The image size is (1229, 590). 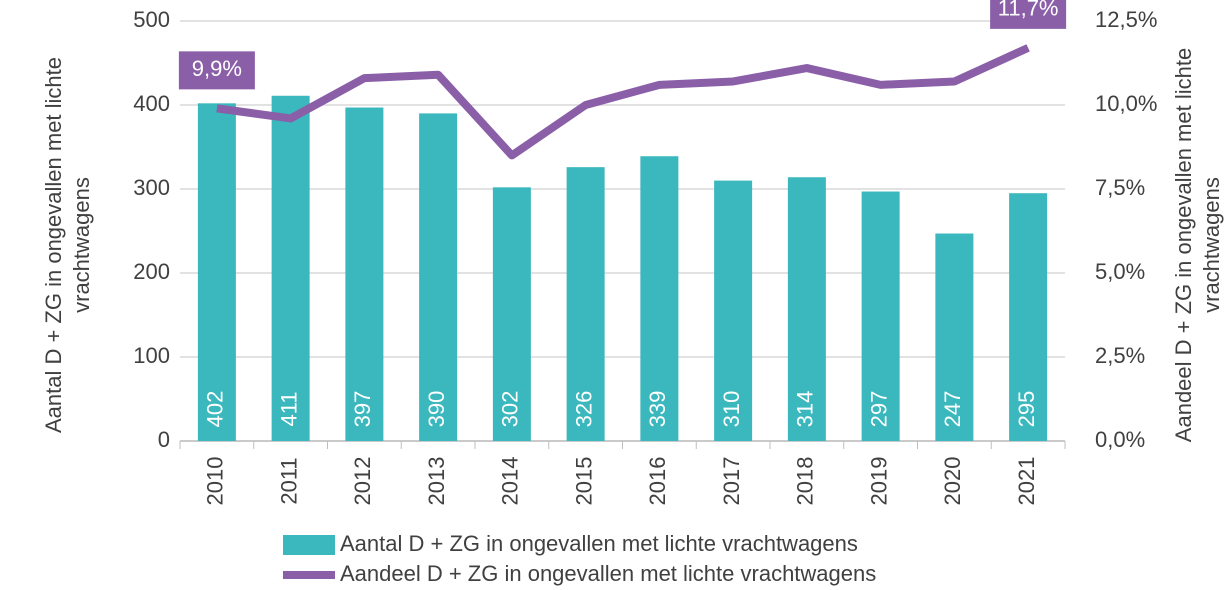 I want to click on bar-value-label: 314, so click(x=805, y=409).